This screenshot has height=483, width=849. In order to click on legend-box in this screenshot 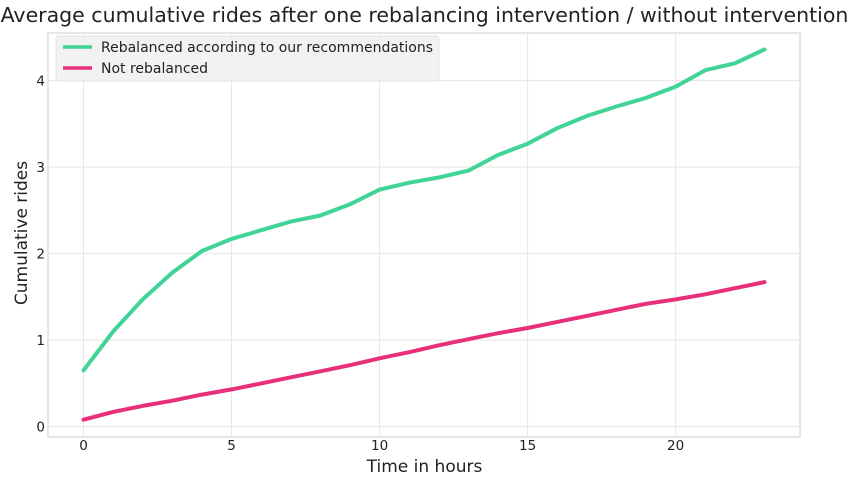, I will do `click(247, 58)`.